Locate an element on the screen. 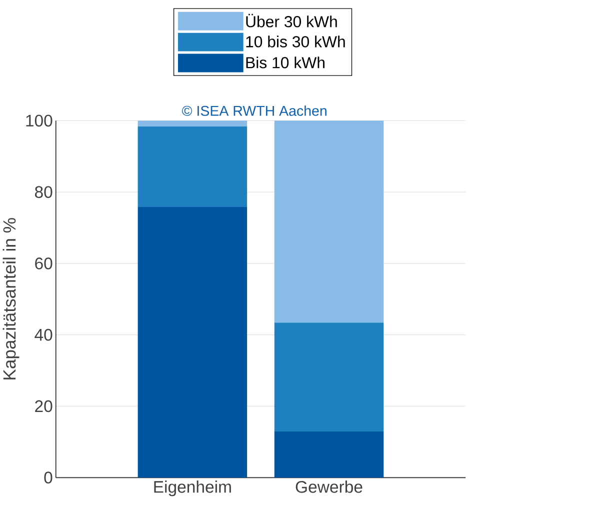 Image resolution: width=603 pixels, height=505 pixels. y-tick-label: 60 is located at coordinates (43, 263).